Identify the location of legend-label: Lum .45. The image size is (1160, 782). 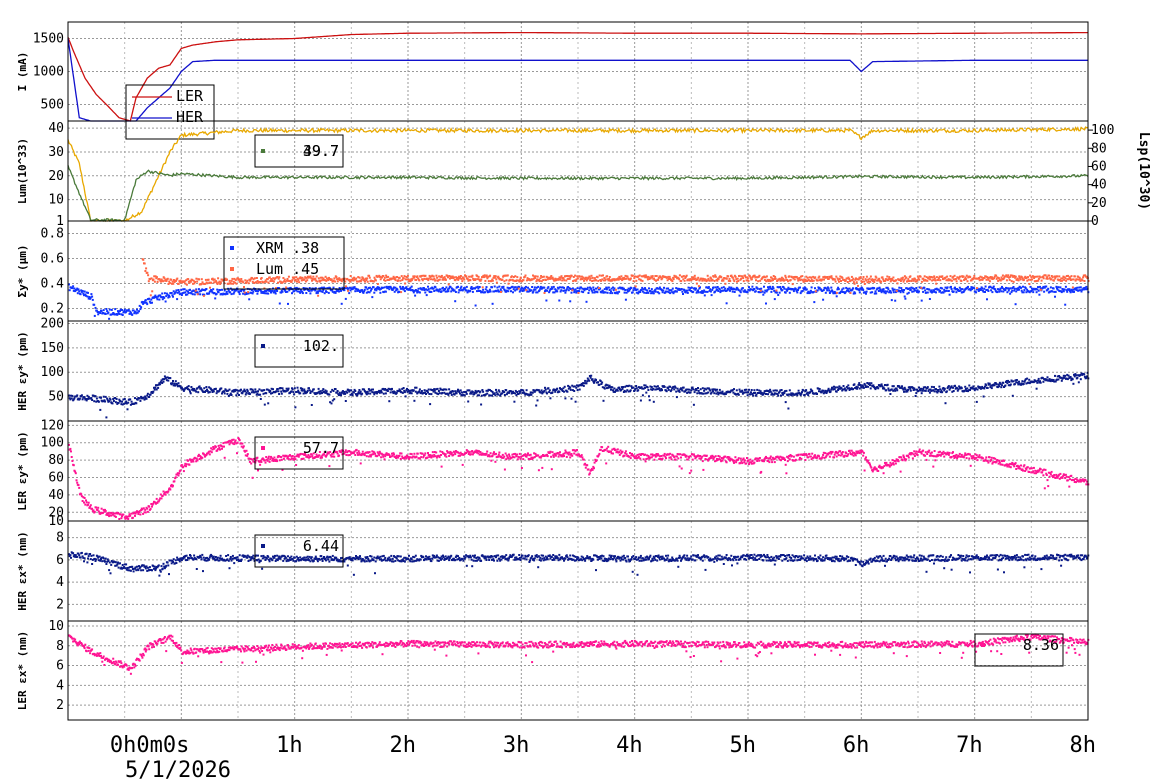
(287, 269).